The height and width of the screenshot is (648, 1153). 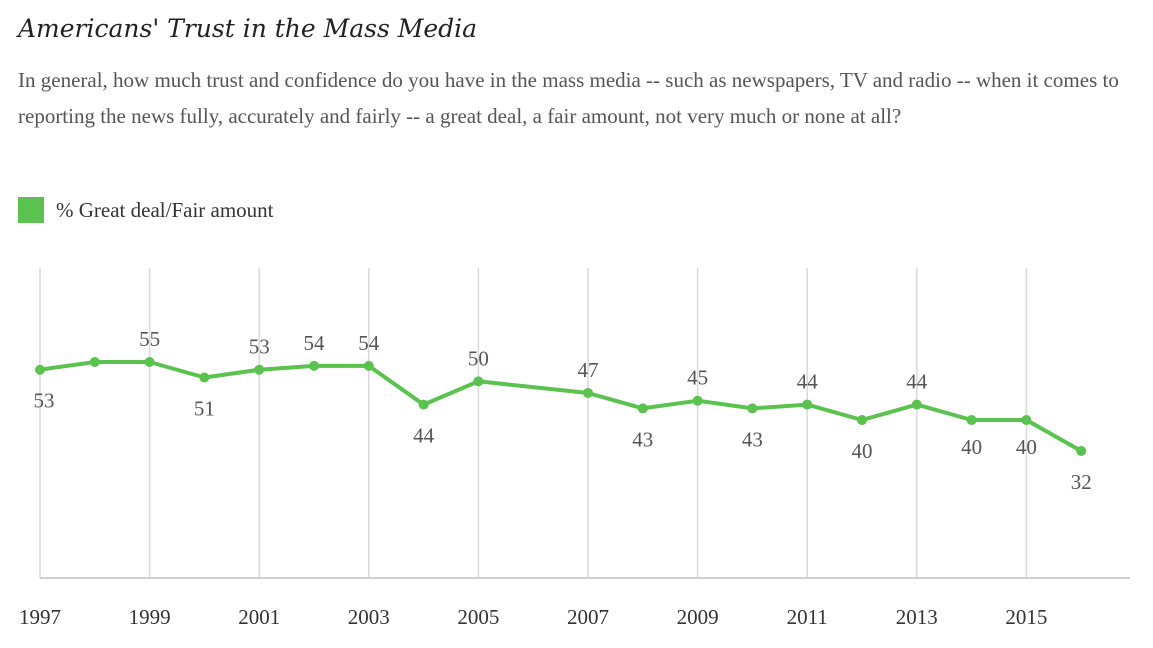 What do you see at coordinates (697, 400) in the screenshot?
I see `data-point-2009` at bounding box center [697, 400].